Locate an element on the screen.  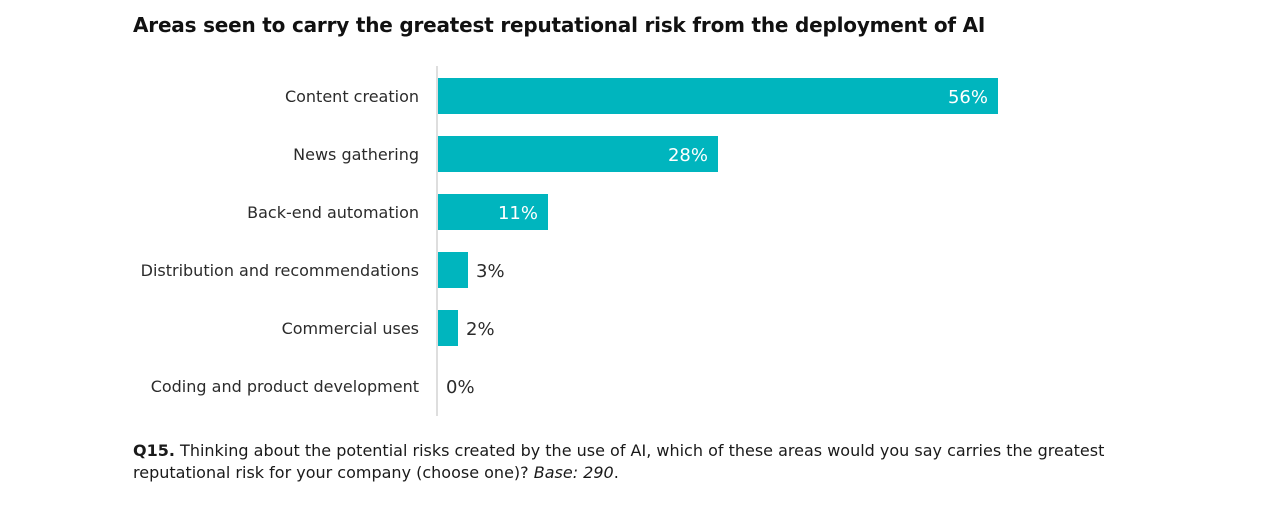
category-label: Back-end automation is located at coordinates (333, 212).